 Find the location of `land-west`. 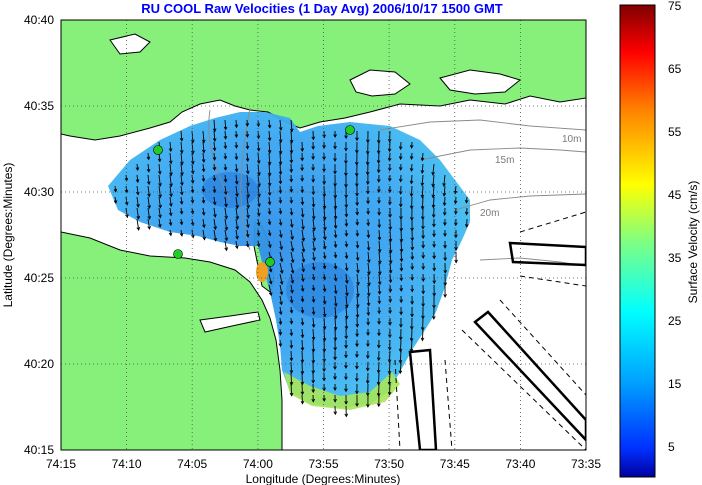

land-west is located at coordinates (172, 340).